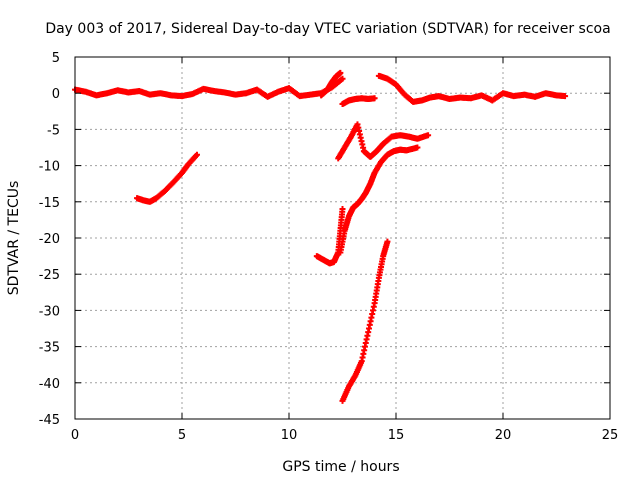 The width and height of the screenshot is (640, 480). What do you see at coordinates (379, 200) in the screenshot?
I see `series-arc-c` at bounding box center [379, 200].